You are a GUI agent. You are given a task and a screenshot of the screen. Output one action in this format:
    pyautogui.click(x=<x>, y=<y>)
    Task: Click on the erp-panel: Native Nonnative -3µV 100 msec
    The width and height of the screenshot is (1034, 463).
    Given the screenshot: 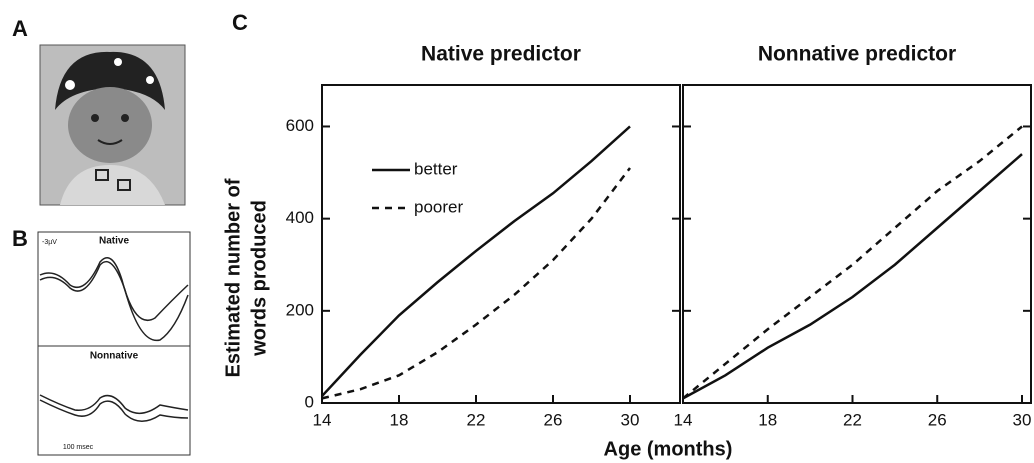 What is the action you would take?
    pyautogui.click(x=114, y=343)
    